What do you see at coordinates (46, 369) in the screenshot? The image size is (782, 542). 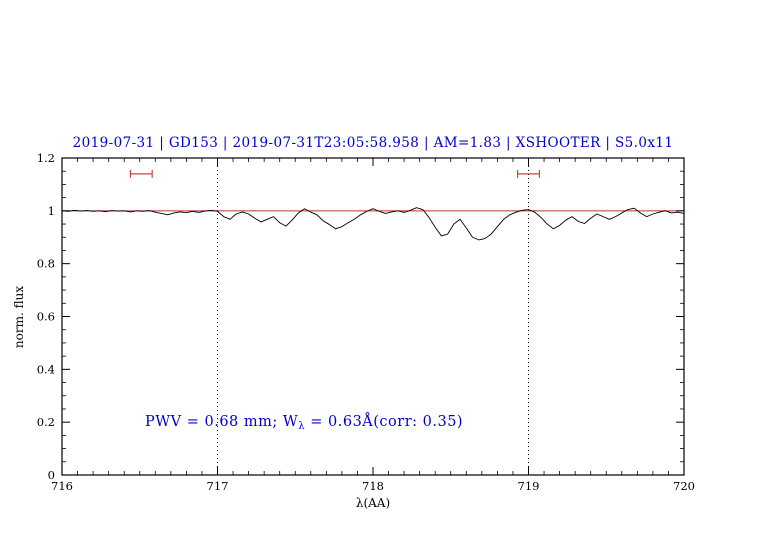 I see `y-tick-label: 0.4` at bounding box center [46, 369].